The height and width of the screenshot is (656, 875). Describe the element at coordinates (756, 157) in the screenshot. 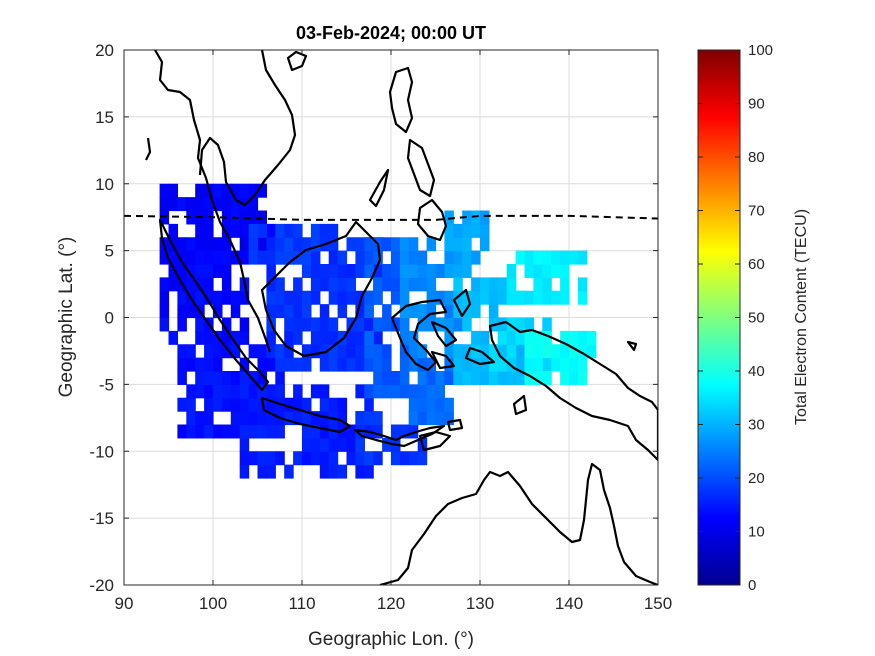

I see `colorbar-tick-label: 80` at that location.